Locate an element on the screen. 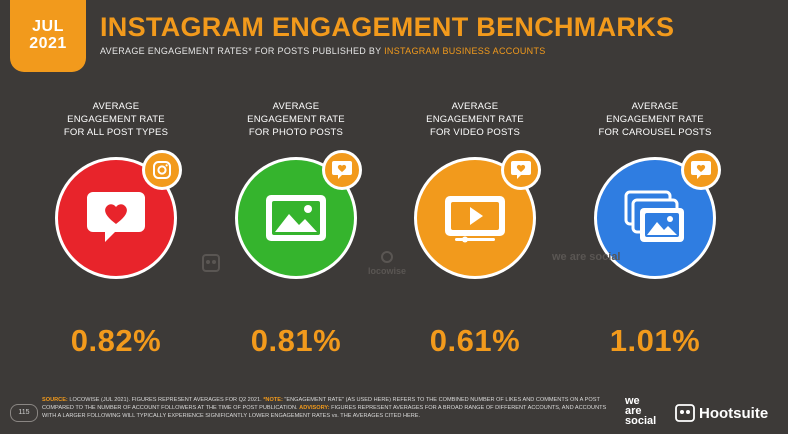 The height and width of the screenshot is (434, 788). hootsuite-logo: Hootsuite is located at coordinates (721, 413).